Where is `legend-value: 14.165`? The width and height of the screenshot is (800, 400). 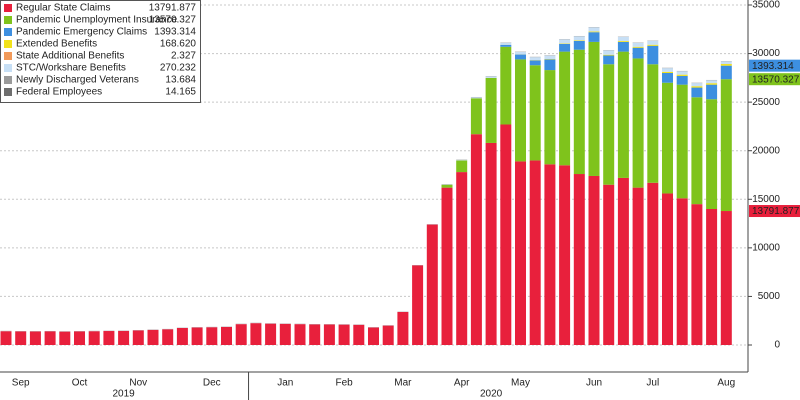 legend-value: 14.165 is located at coordinates (180, 92).